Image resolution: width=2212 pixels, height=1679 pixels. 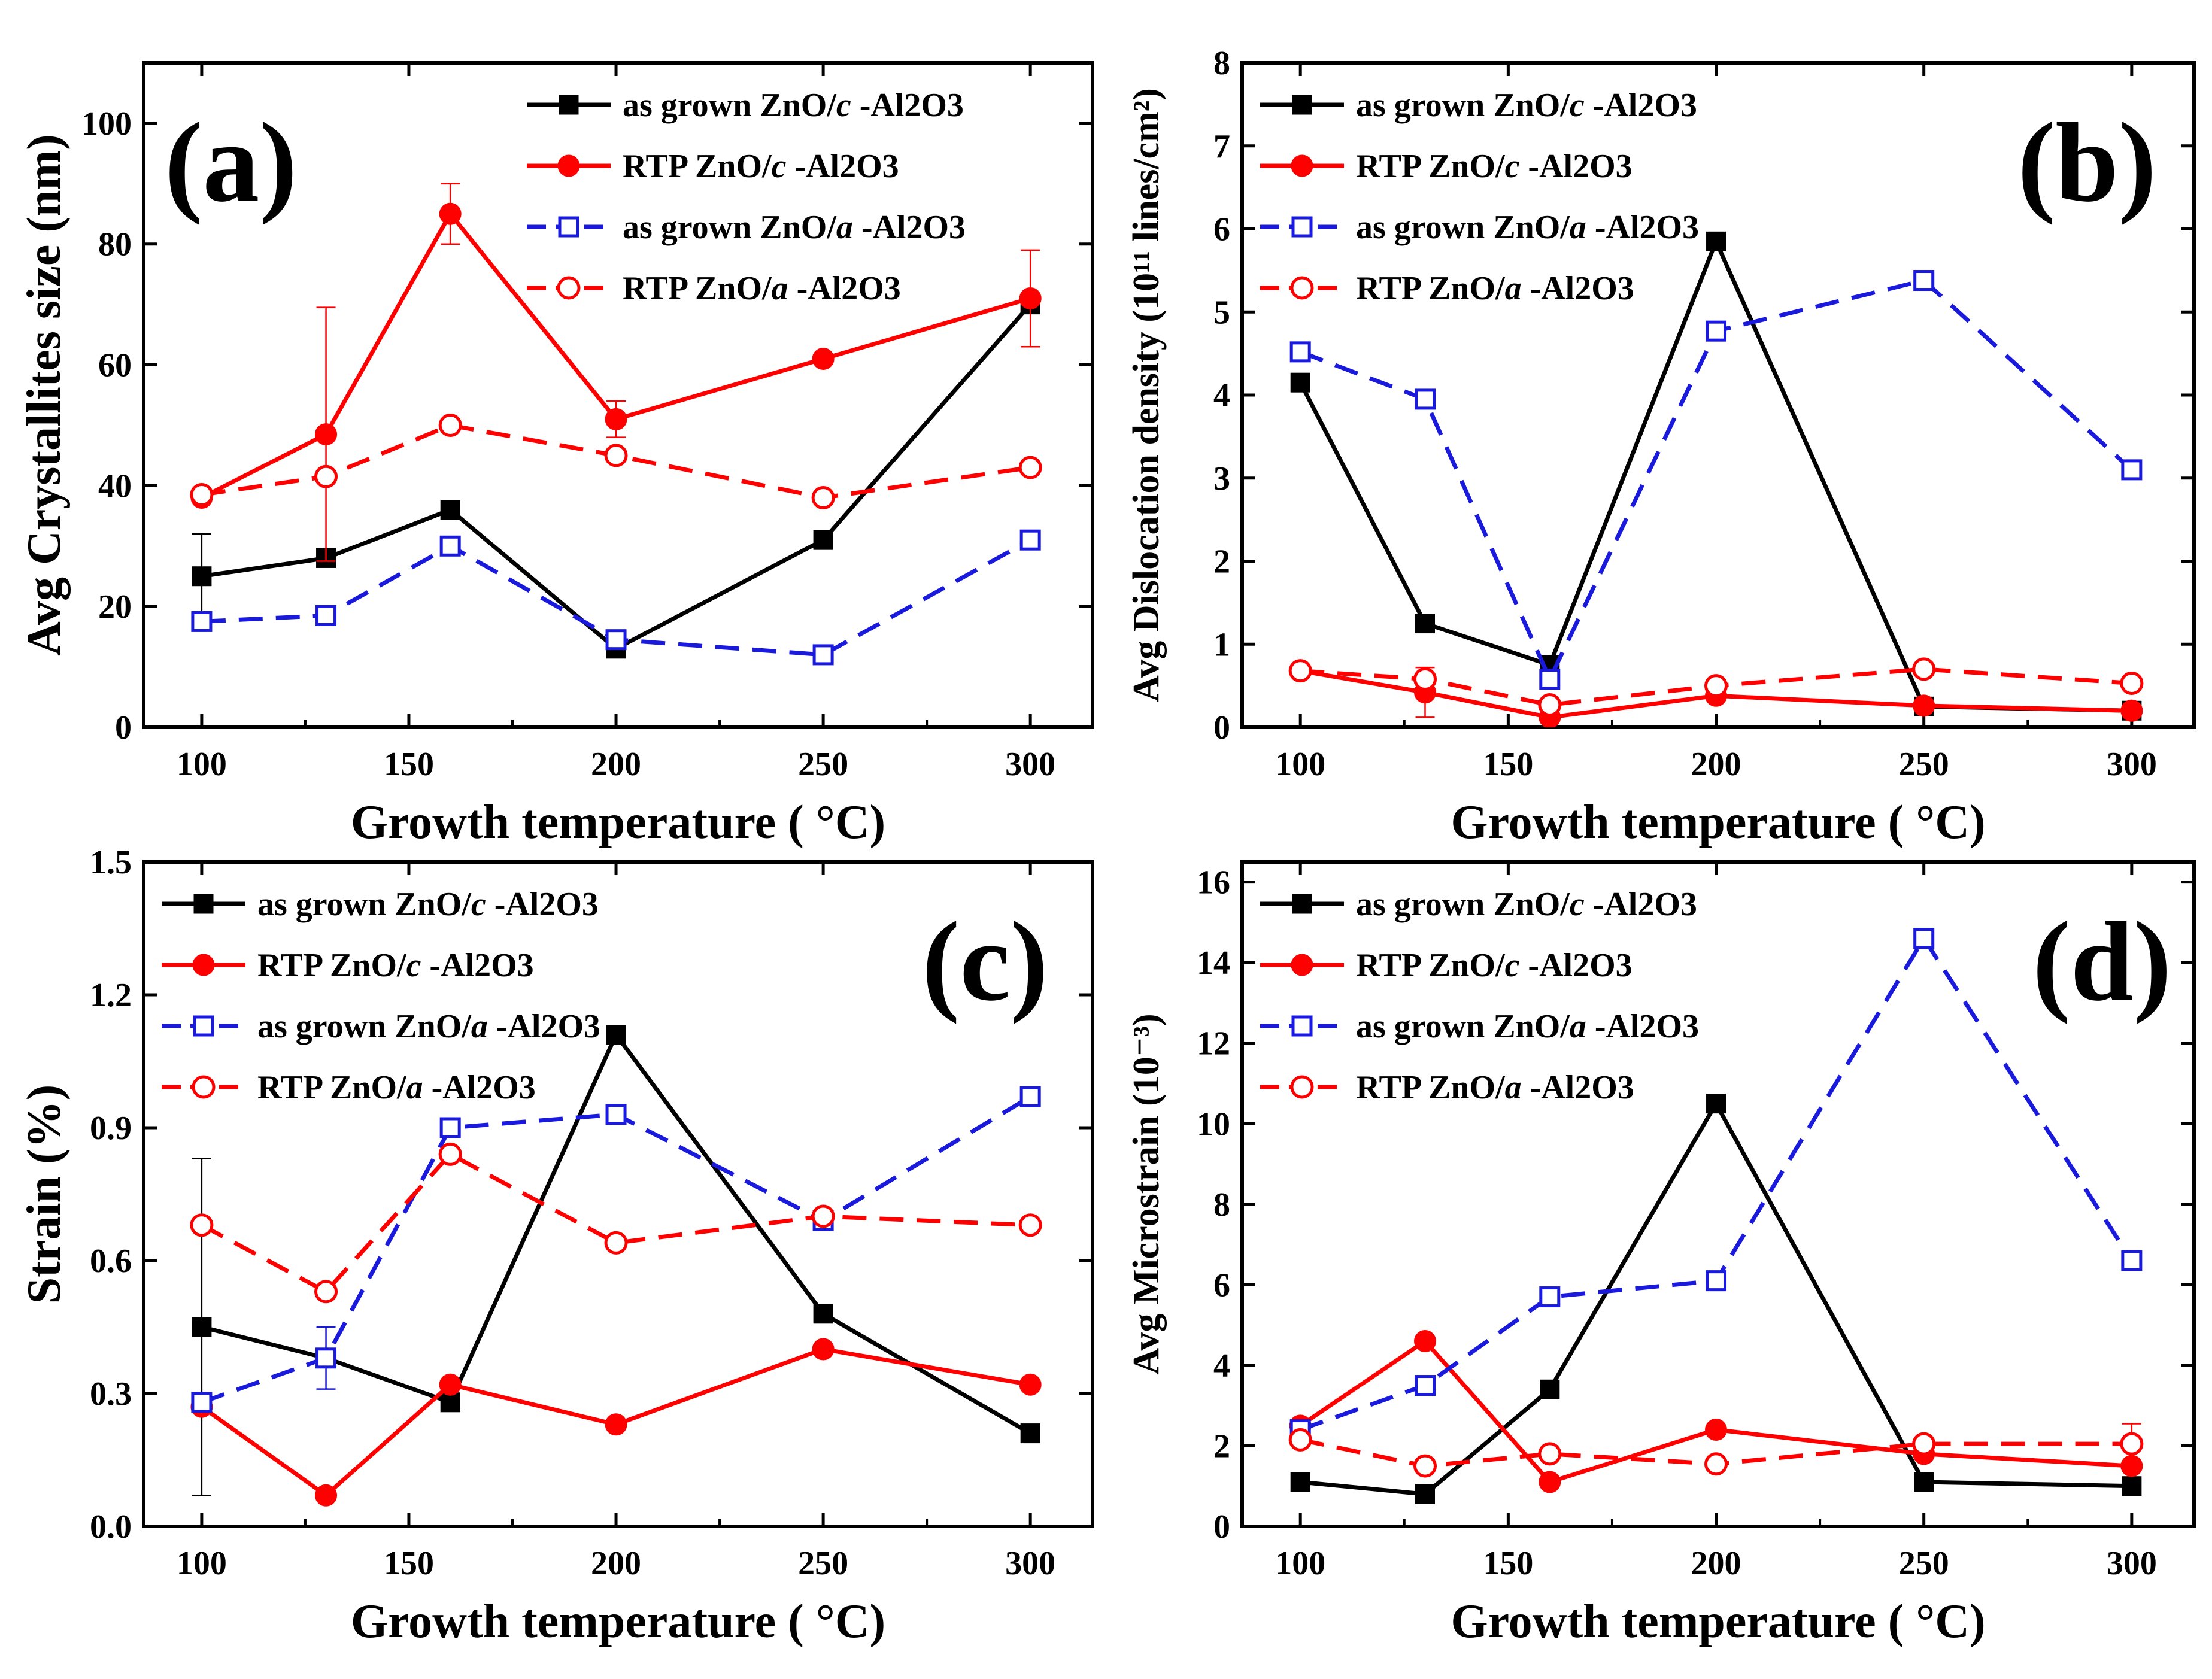 What do you see at coordinates (1447, 288) in the screenshot?
I see `legend-item: RTP ZnO/a -Al2O3` at bounding box center [1447, 288].